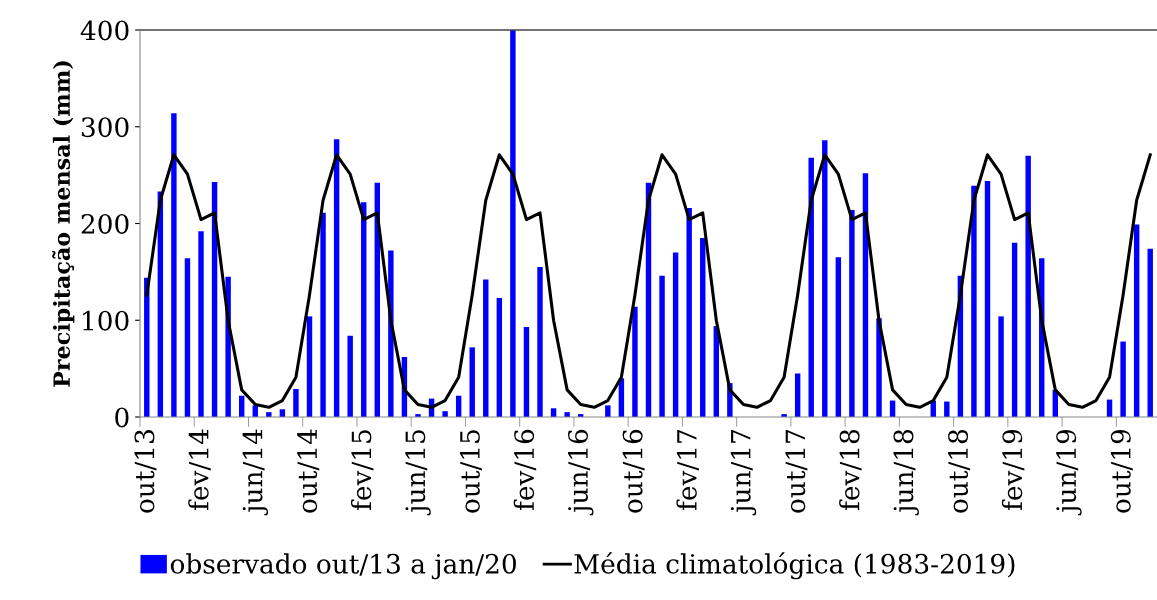 The height and width of the screenshot is (600, 1157). Describe the element at coordinates (743, 473) in the screenshot. I see `x-tick-label: jun/17` at that location.